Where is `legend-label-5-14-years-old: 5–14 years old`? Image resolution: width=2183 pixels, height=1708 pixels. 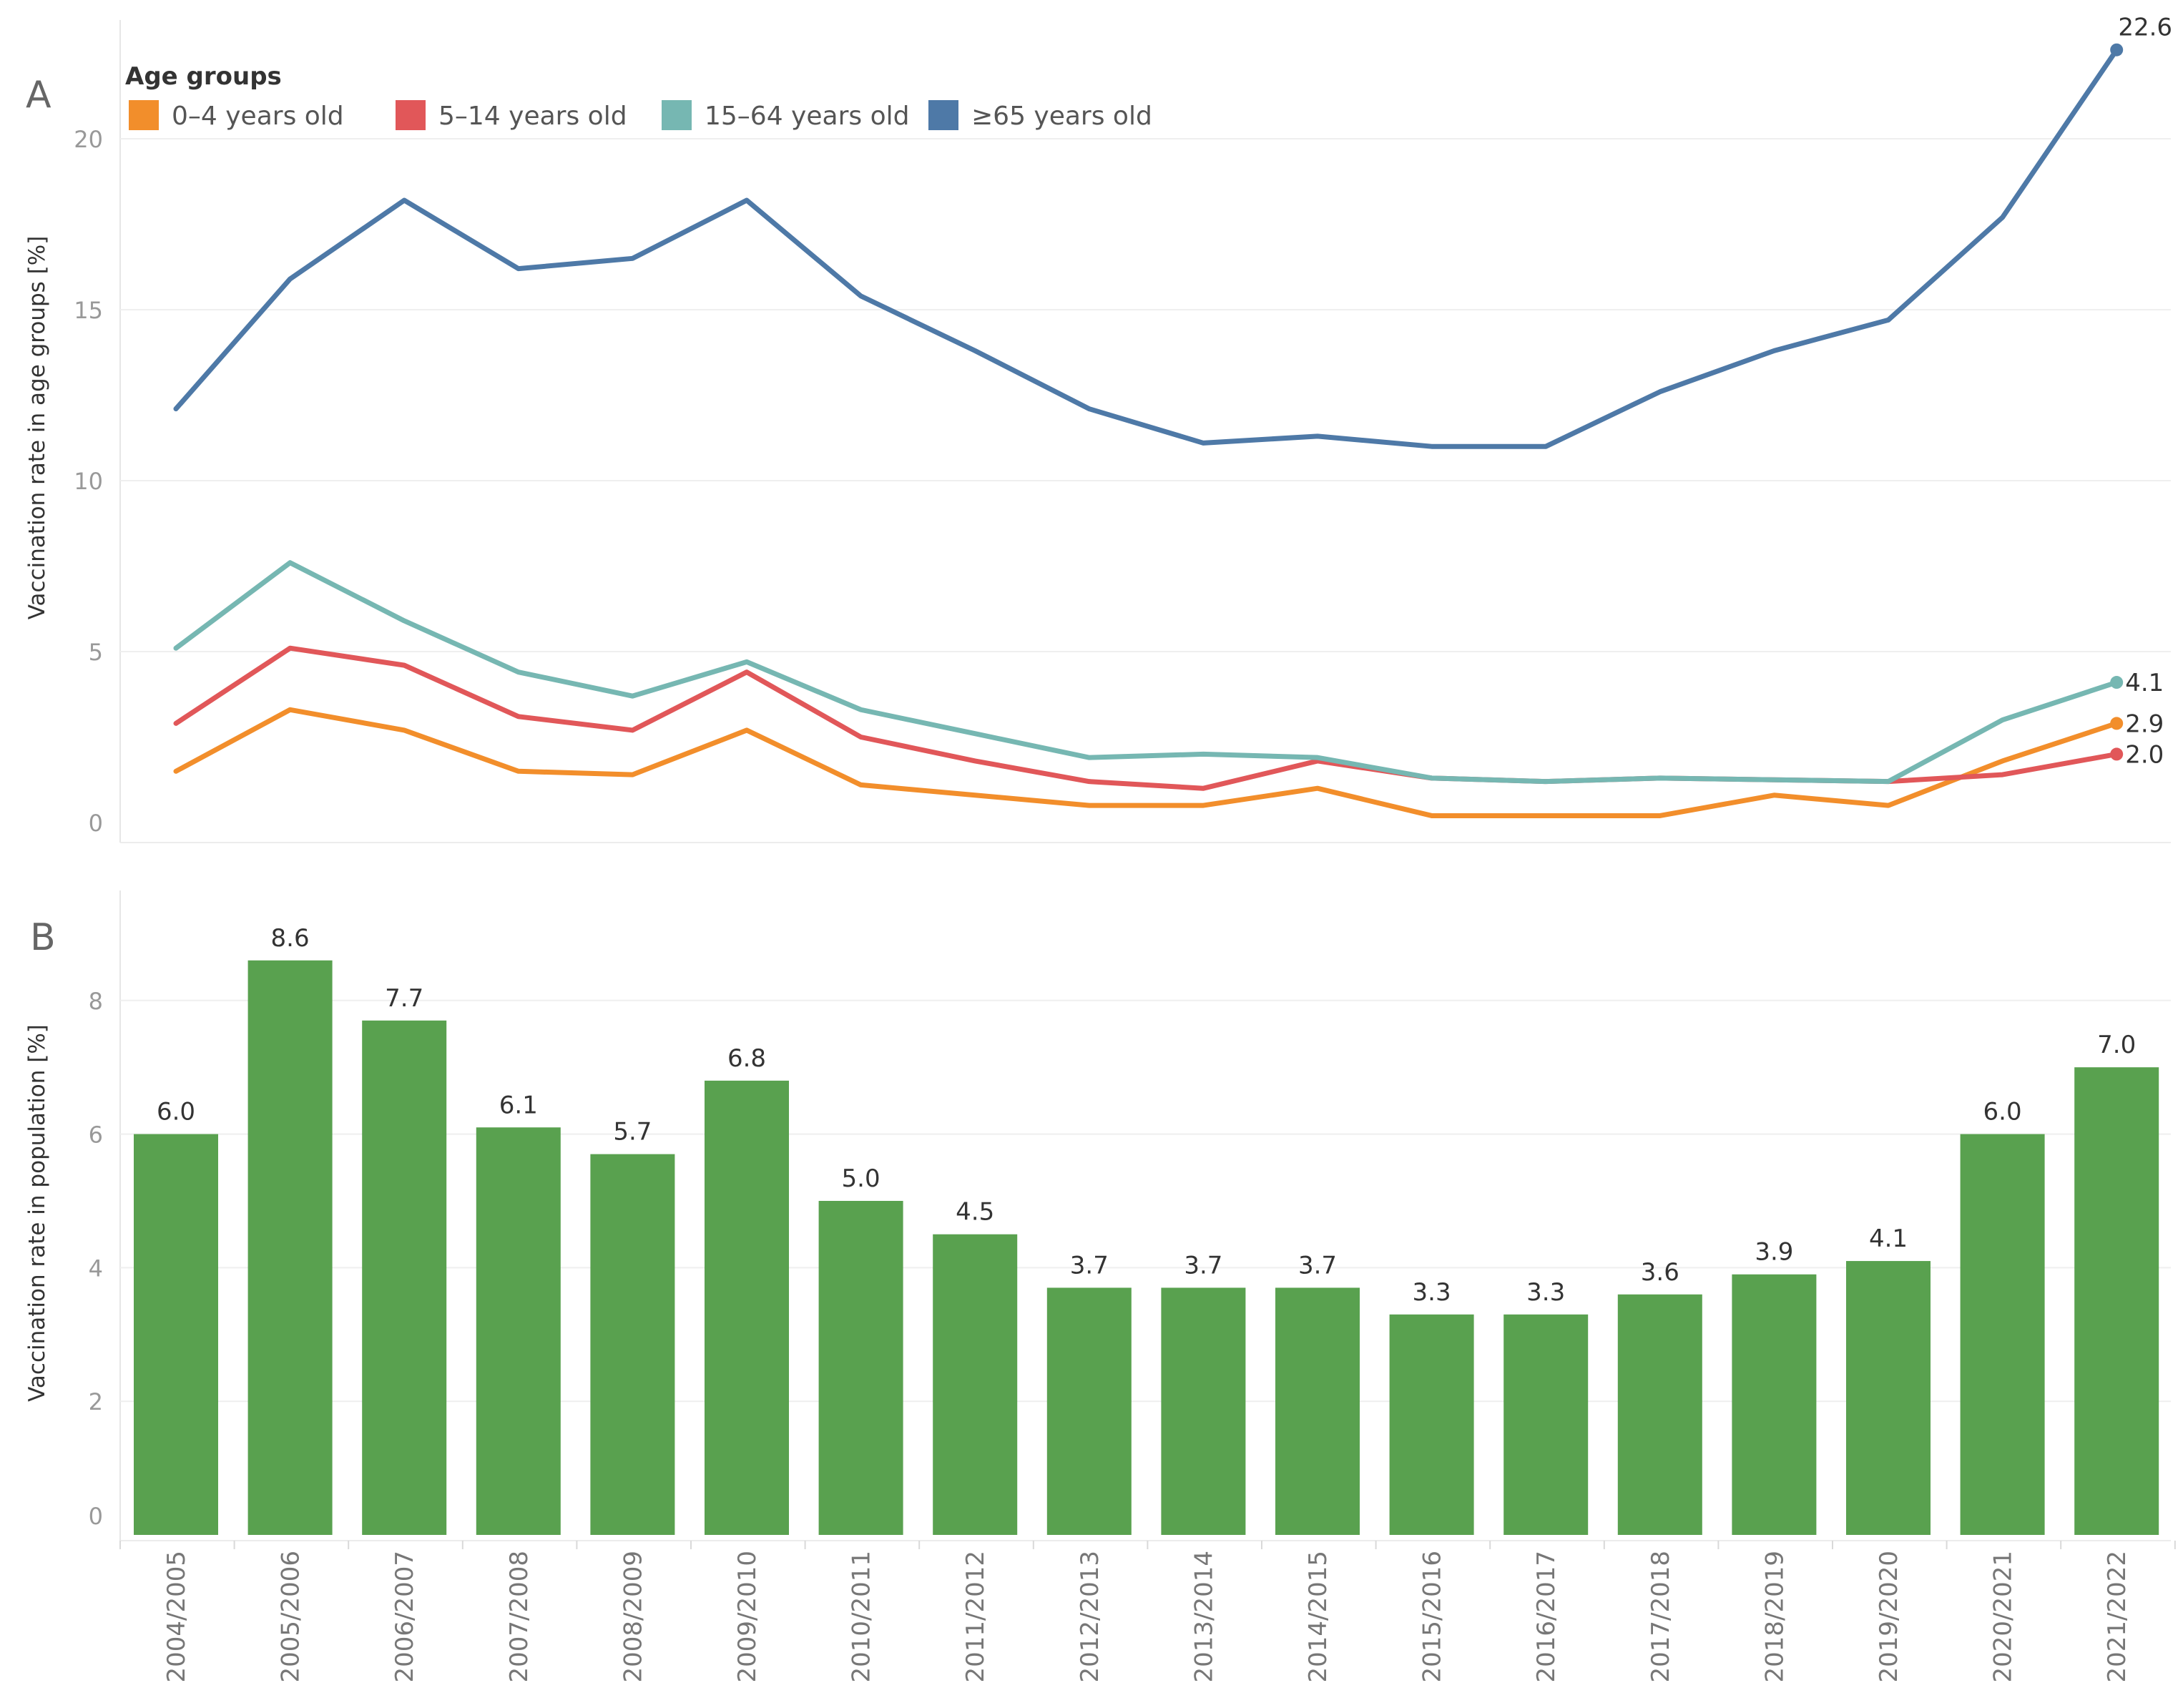
legend-label-5-14-years-old: 5–14 years old is located at coordinates (532, 116).